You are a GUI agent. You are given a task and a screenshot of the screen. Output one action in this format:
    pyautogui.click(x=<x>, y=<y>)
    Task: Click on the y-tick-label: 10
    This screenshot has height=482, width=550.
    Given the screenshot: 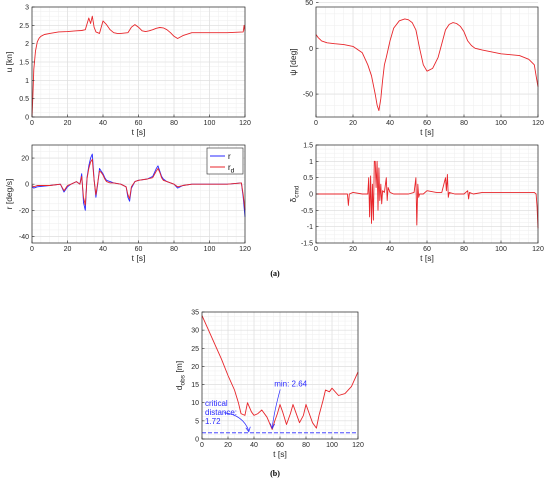 What is the action you would take?
    pyautogui.click(x=195, y=403)
    